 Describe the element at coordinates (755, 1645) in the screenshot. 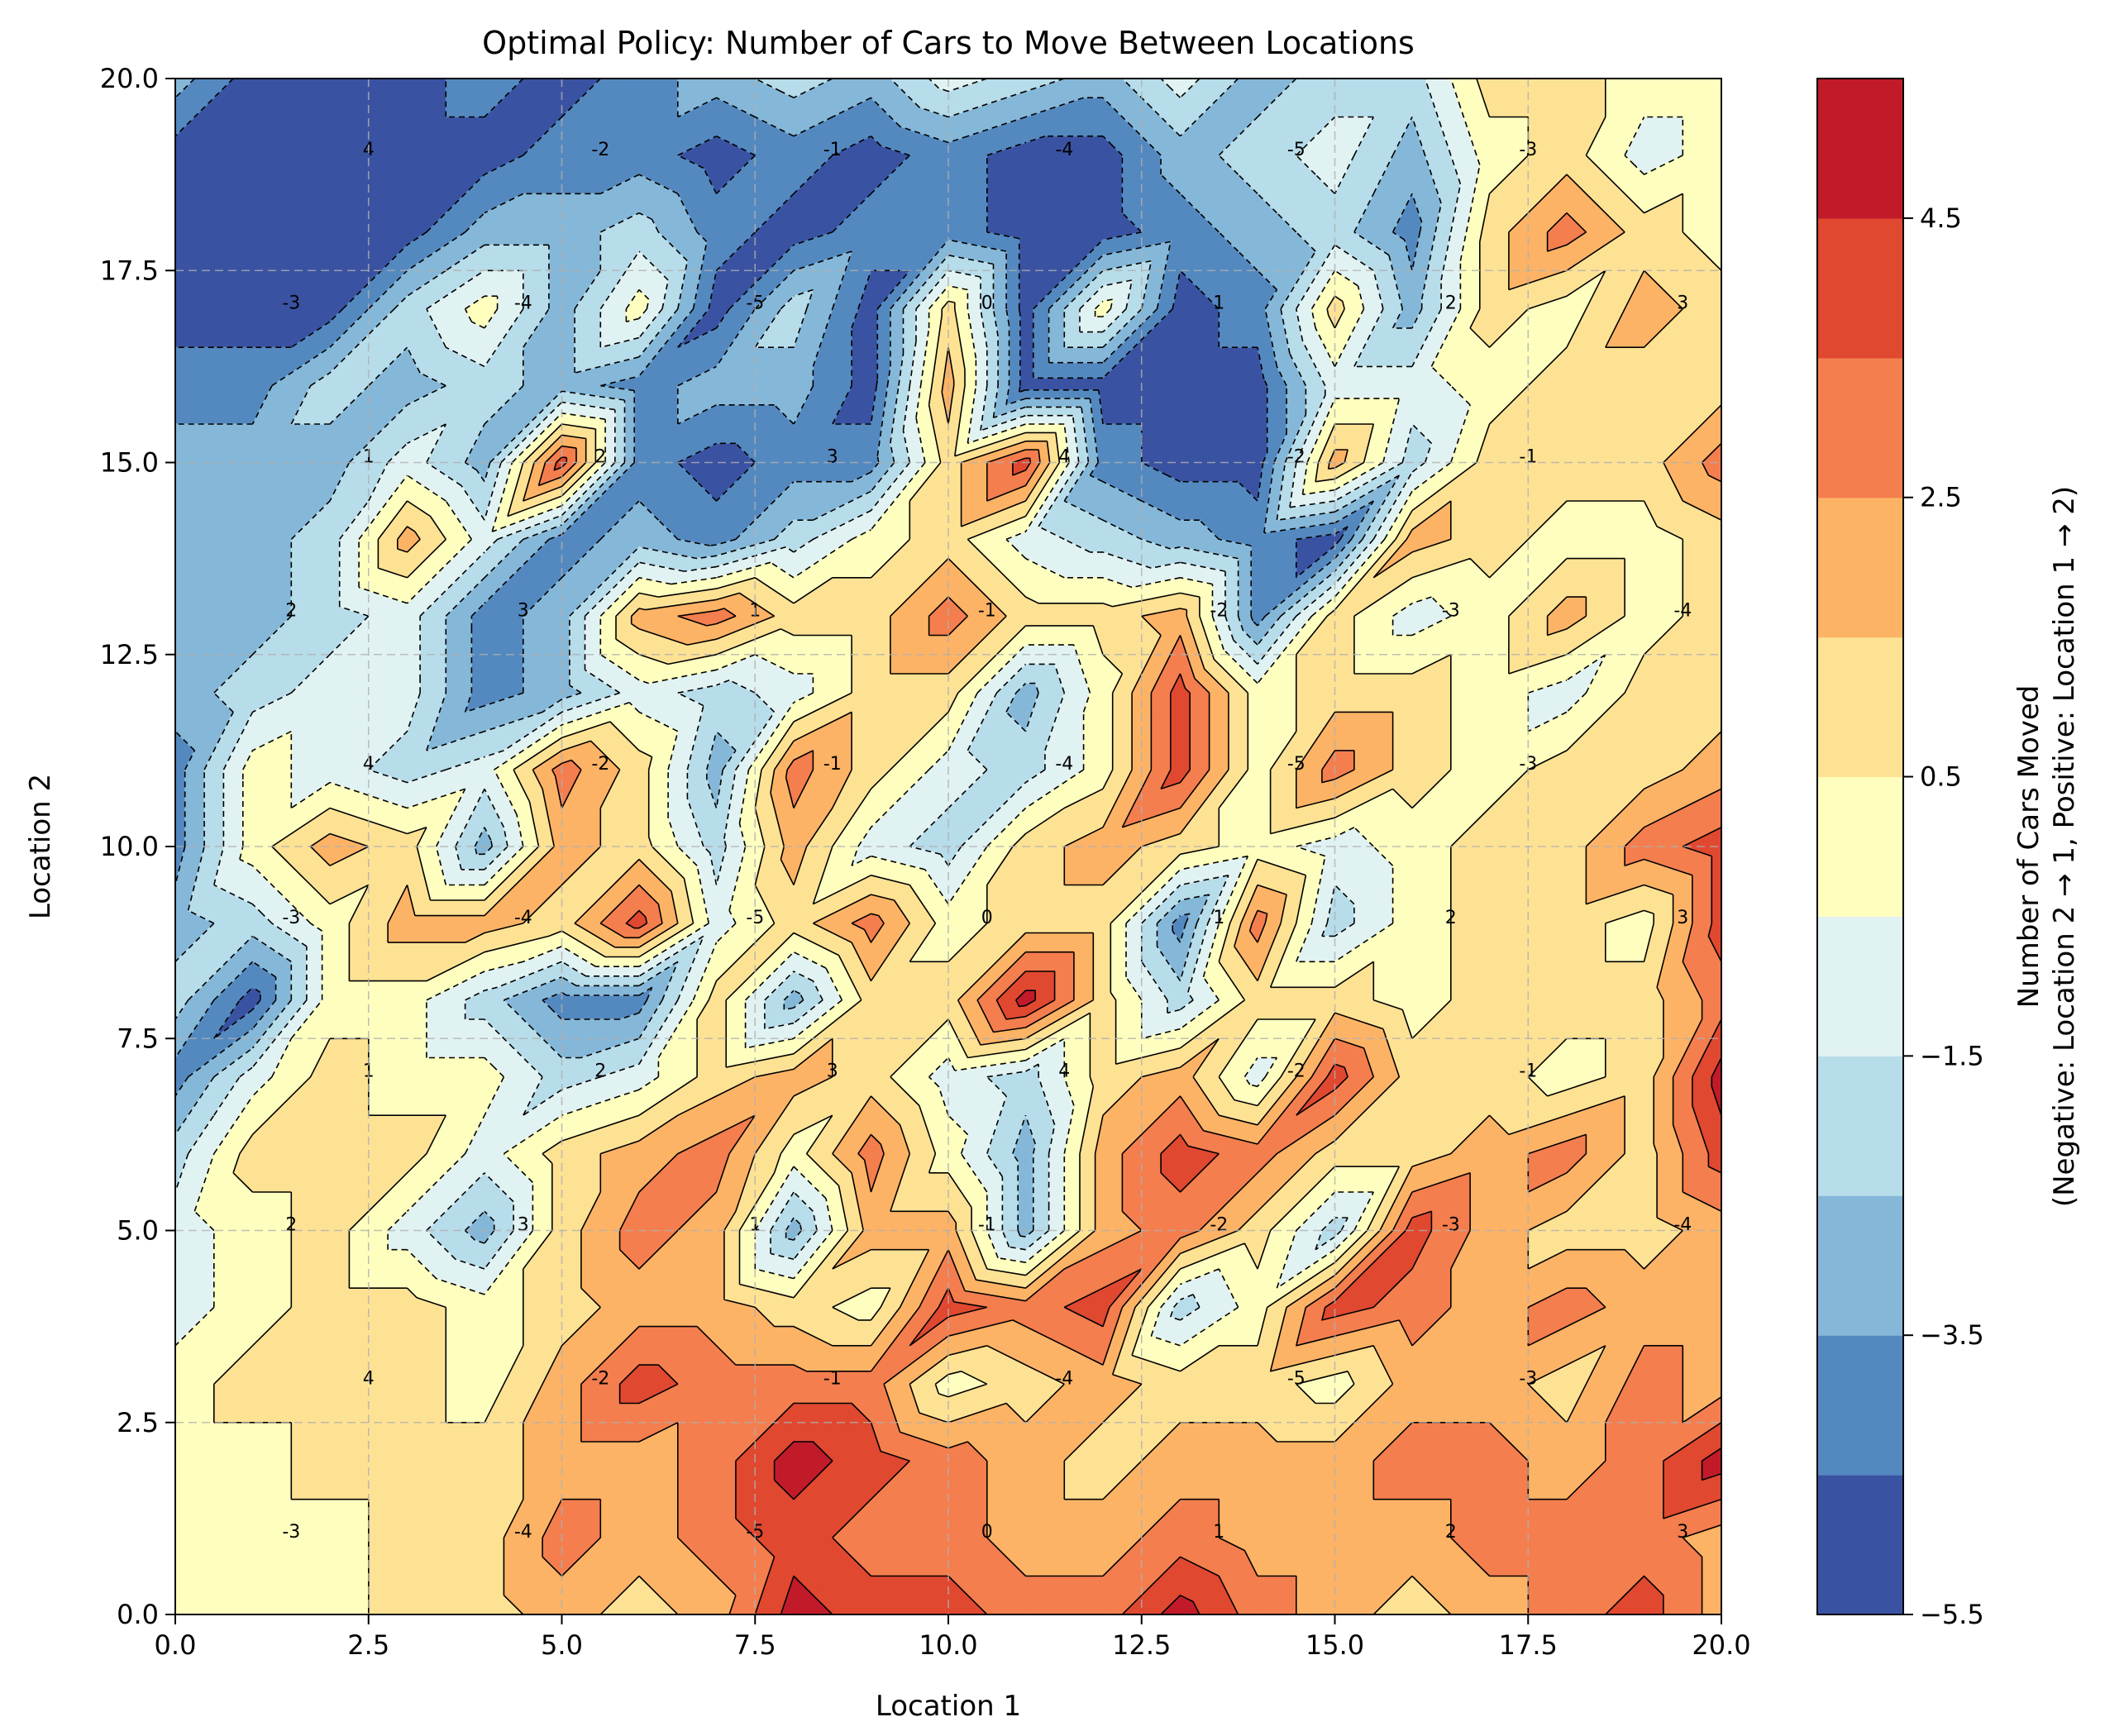

I see `x-tick-label: 7.5` at that location.